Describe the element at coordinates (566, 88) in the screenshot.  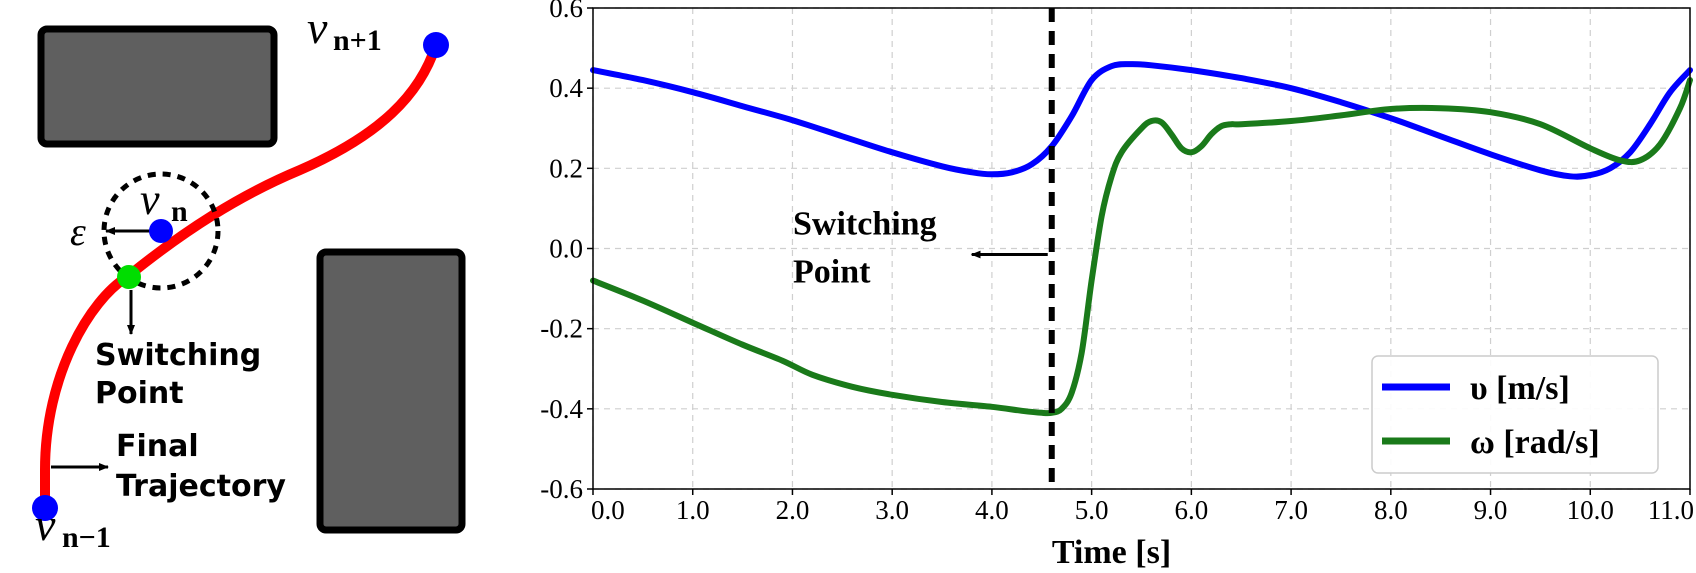
I see `y-tick-label: 0.4` at that location.